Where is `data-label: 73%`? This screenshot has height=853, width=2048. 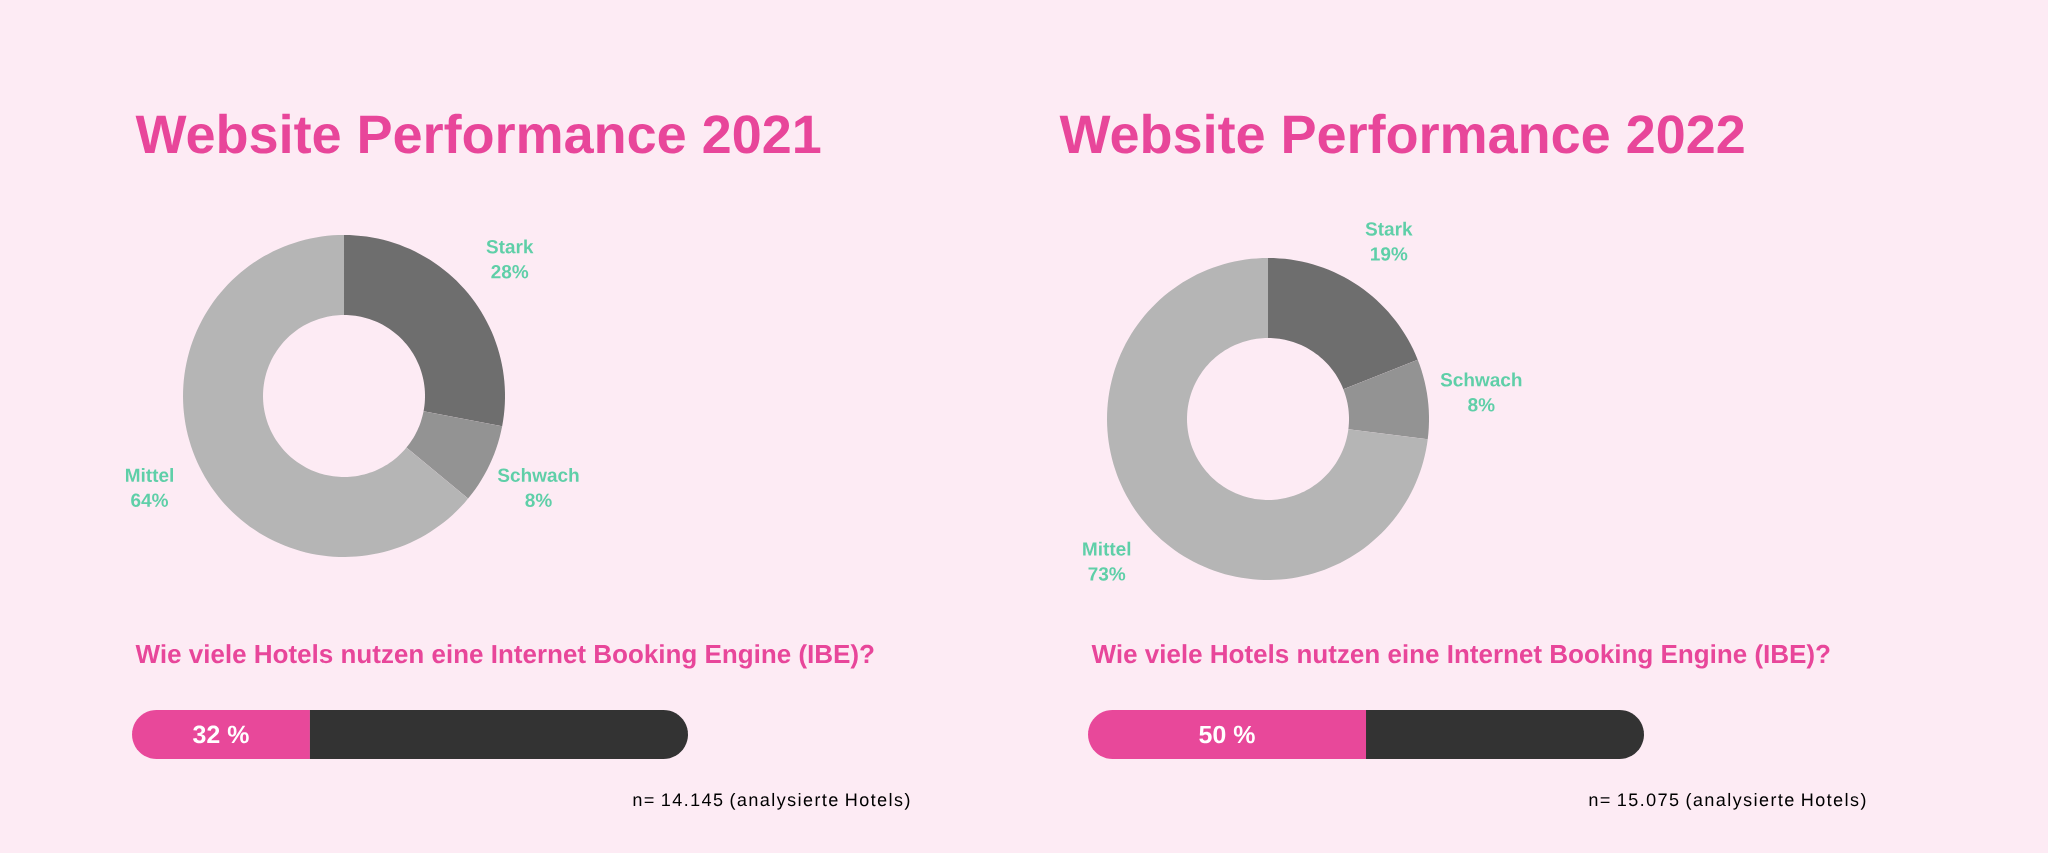 data-label: 73% is located at coordinates (1107, 574).